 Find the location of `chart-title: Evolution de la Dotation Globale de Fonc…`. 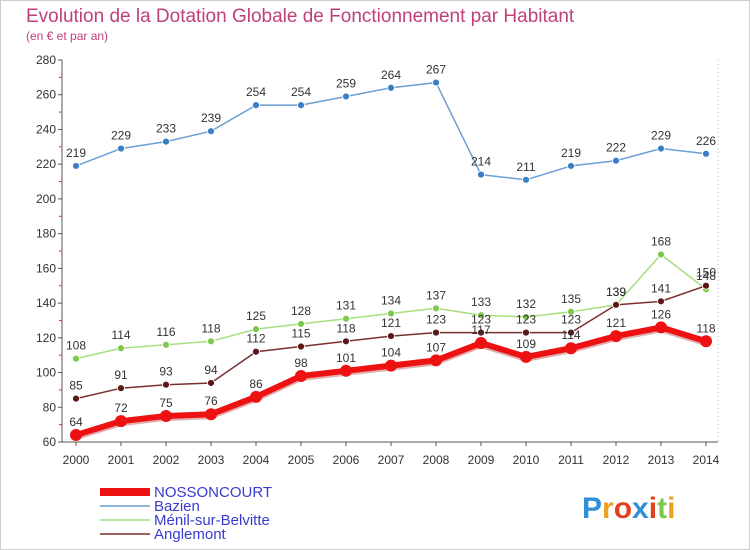

chart-title: Evolution de la Dotation Globale de Fonc… is located at coordinates (300, 16).